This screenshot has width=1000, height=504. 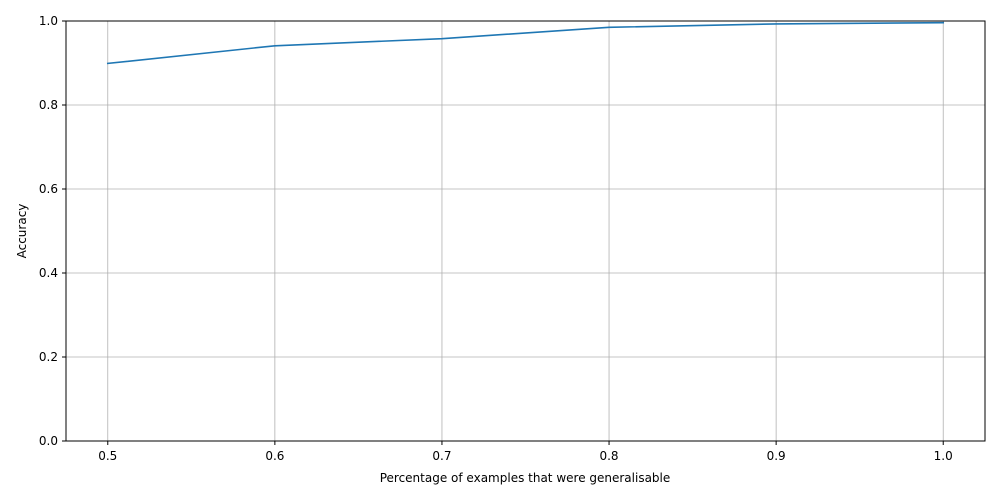 I want to click on y-tick-label: 1.0, so click(x=48, y=21).